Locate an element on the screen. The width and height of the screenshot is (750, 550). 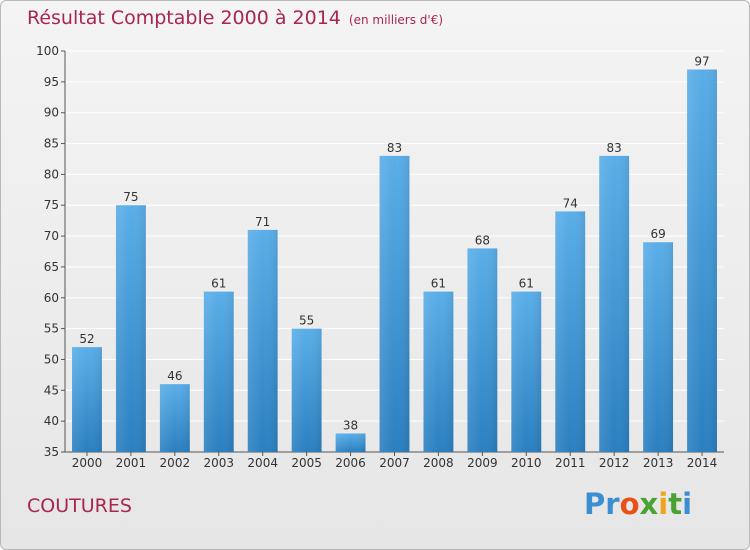
data-label: 55 is located at coordinates (306, 321).